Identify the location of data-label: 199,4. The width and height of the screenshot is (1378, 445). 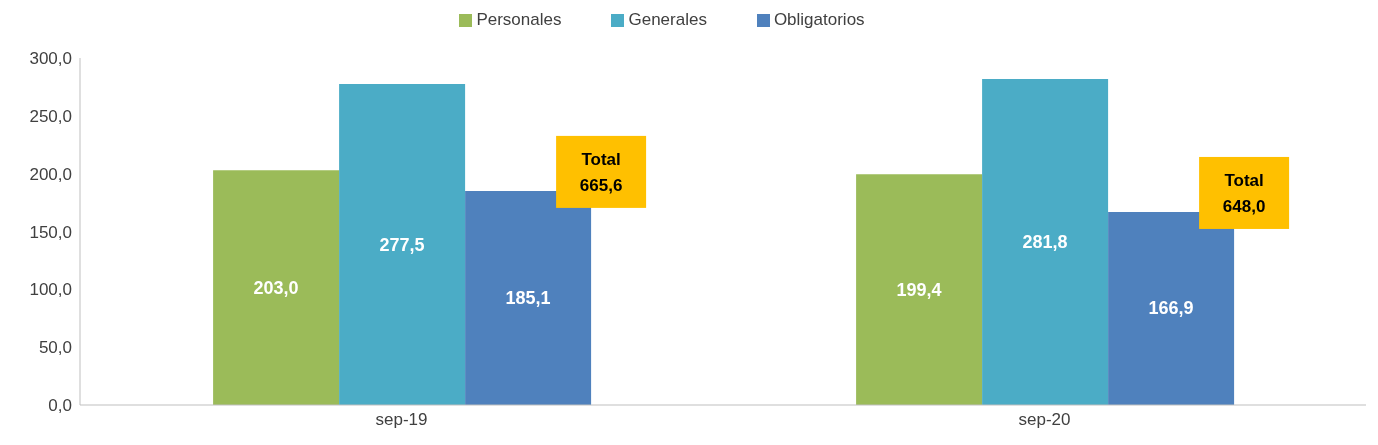
(919, 289).